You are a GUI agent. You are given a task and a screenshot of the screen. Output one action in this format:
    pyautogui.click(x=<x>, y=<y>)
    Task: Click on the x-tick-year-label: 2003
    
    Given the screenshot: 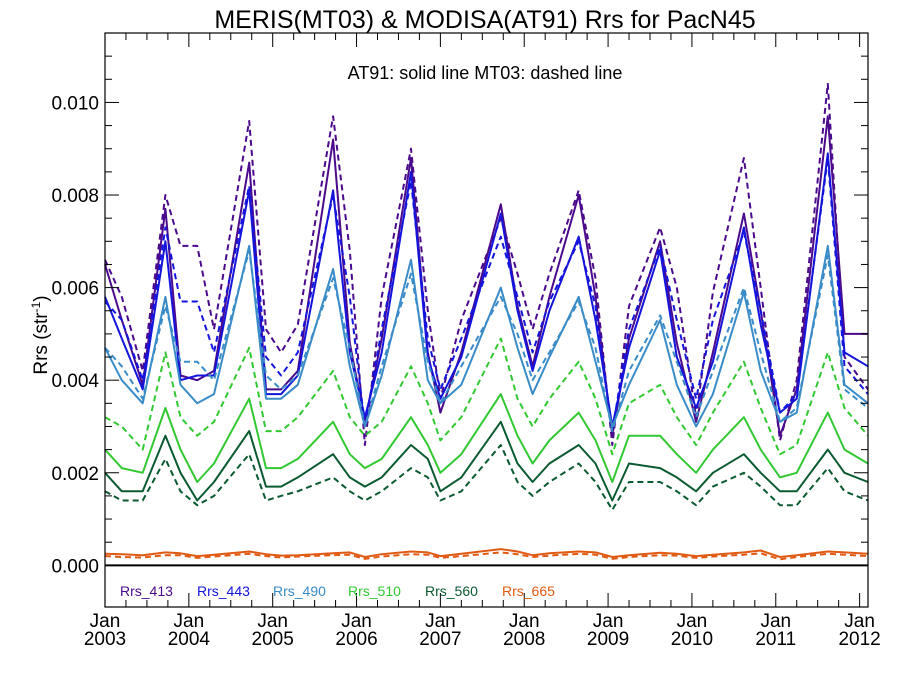 What is the action you would take?
    pyautogui.click(x=105, y=639)
    